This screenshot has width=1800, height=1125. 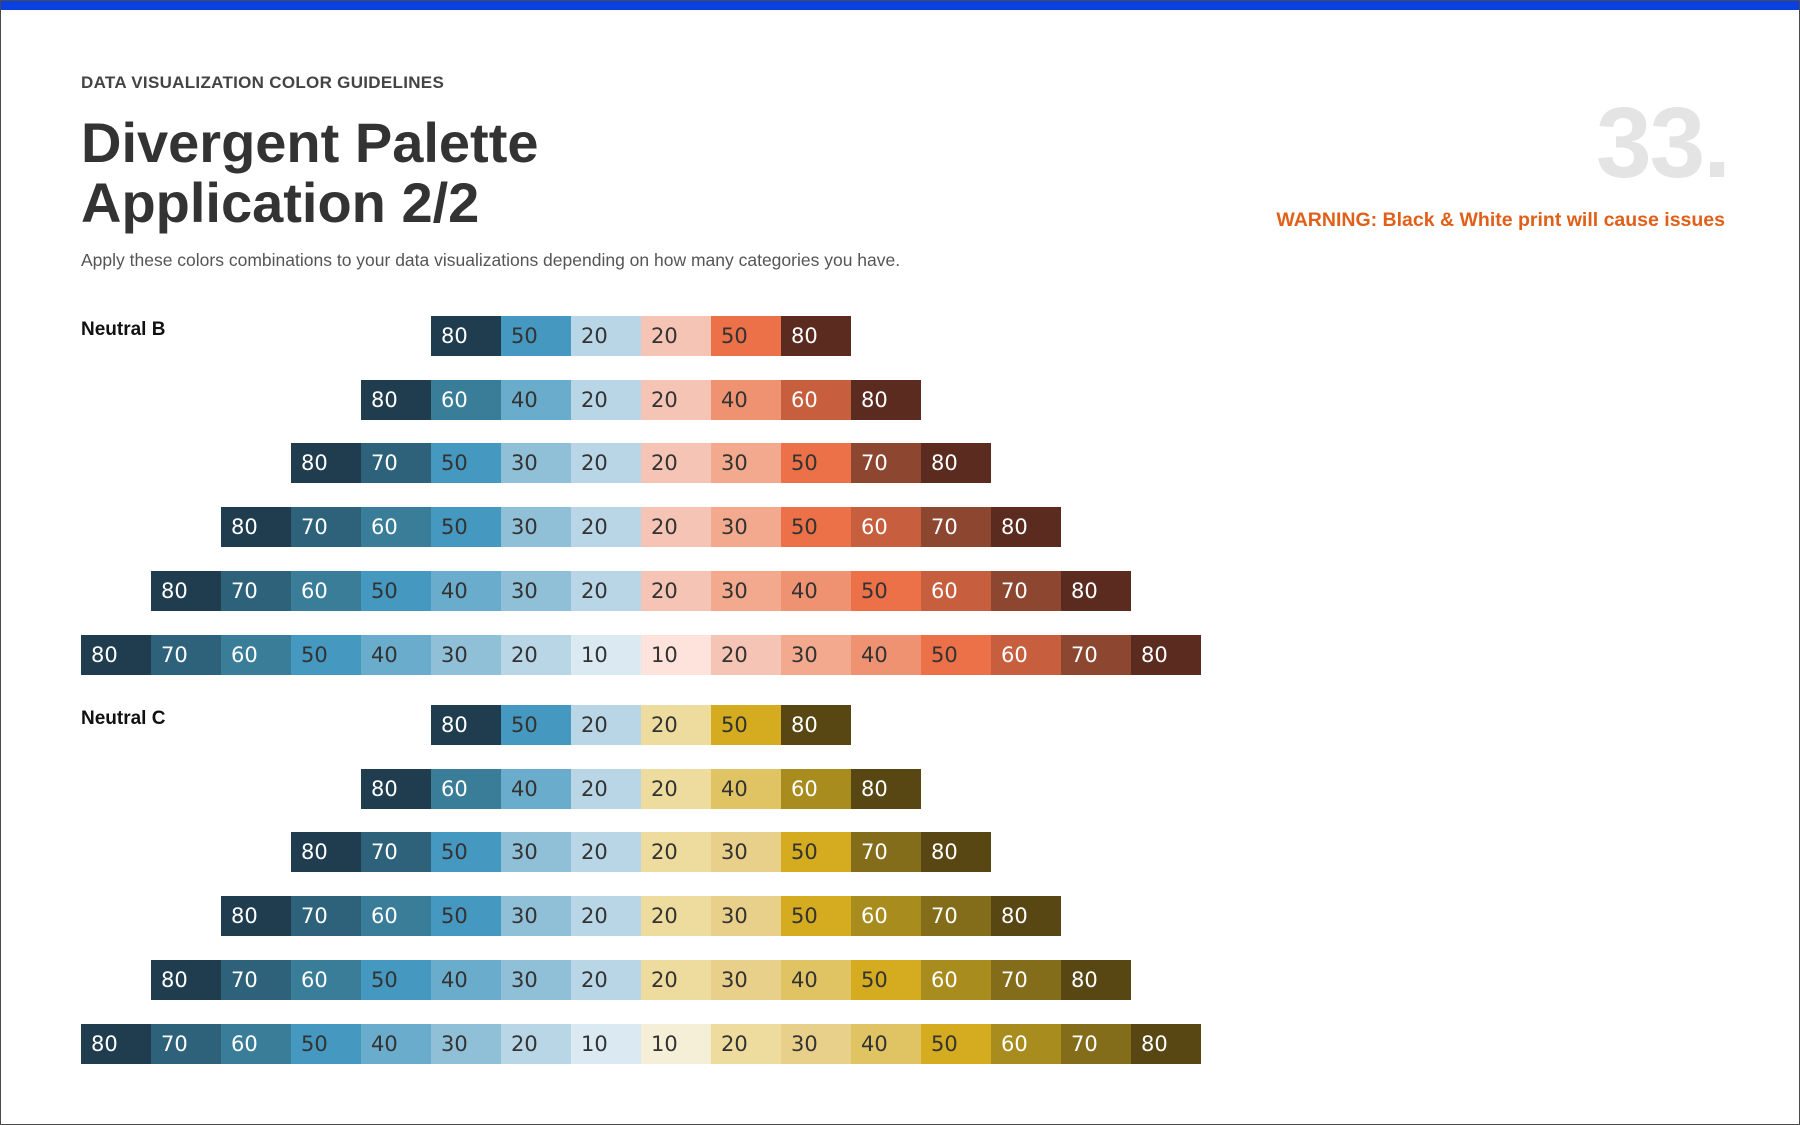 I want to click on palette-row: 80 70 60 50 40 30 20 10 10 20 30 40 50 60 70 80, so click(x=641, y=655).